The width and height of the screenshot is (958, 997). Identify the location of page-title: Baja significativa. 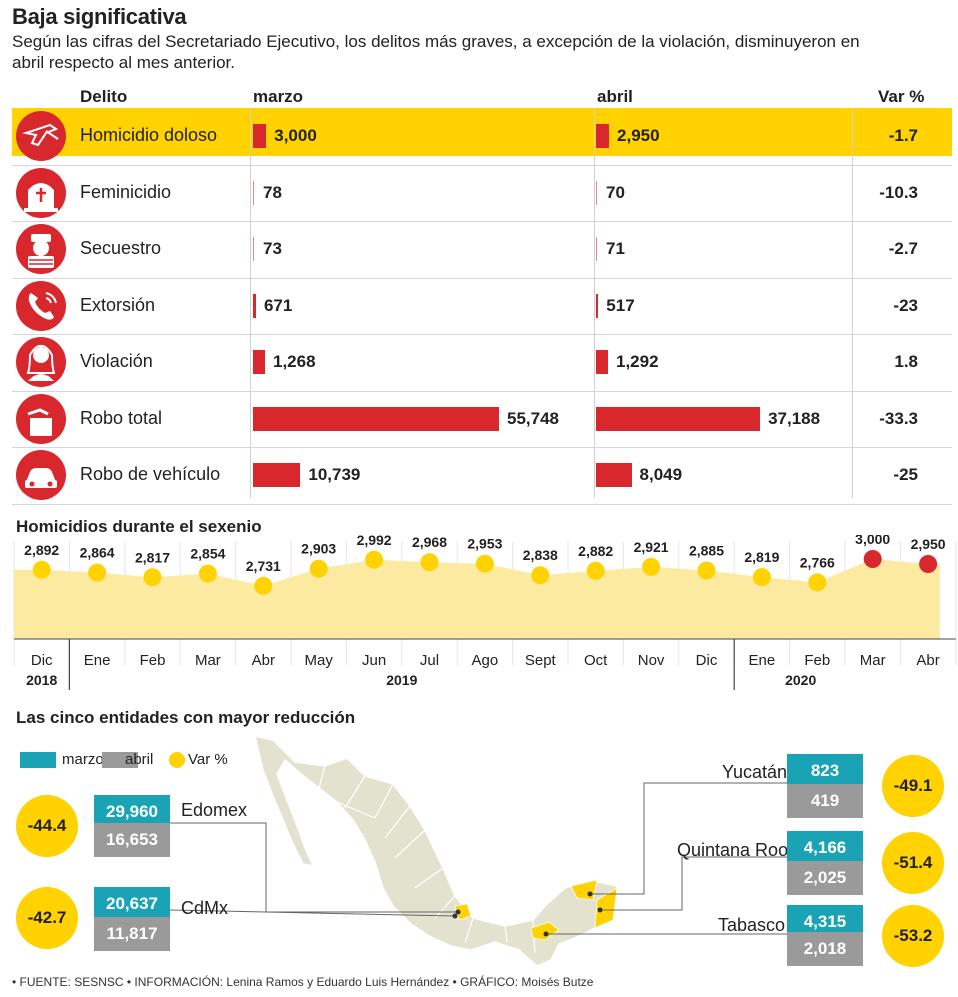
(99, 16).